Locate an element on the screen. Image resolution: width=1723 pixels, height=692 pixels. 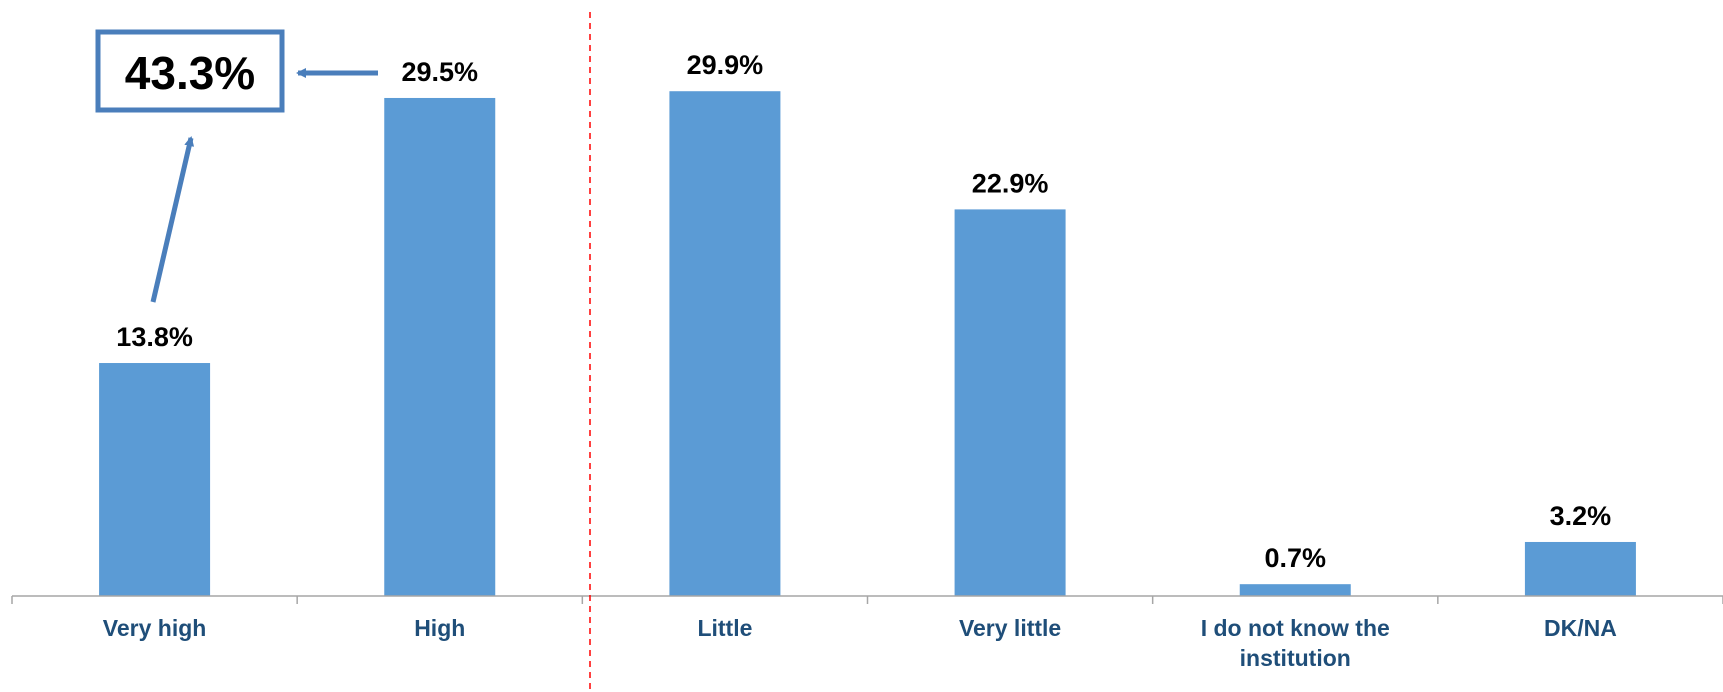
callout-value: 43.3% is located at coordinates (190, 73).